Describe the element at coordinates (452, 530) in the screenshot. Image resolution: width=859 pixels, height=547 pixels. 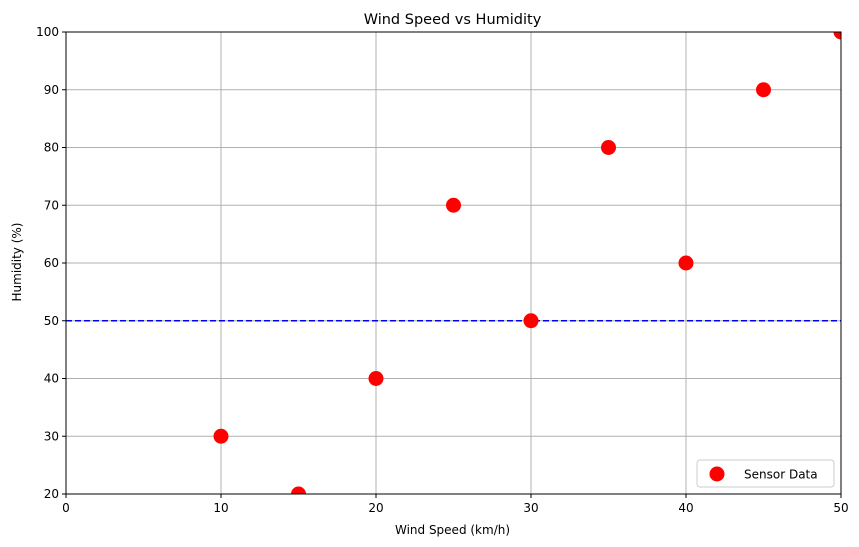
I see `x-axis-label: Wind Speed (km/h)` at that location.